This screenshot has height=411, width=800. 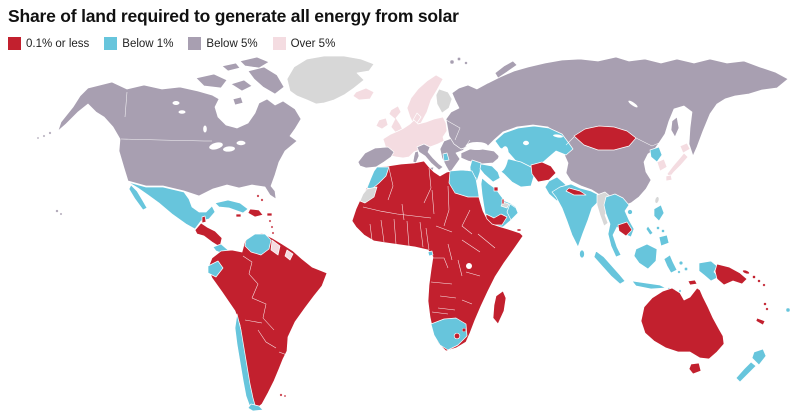 What do you see at coordinates (675, 127) in the screenshot?
I see `region-sakhalin` at bounding box center [675, 127].